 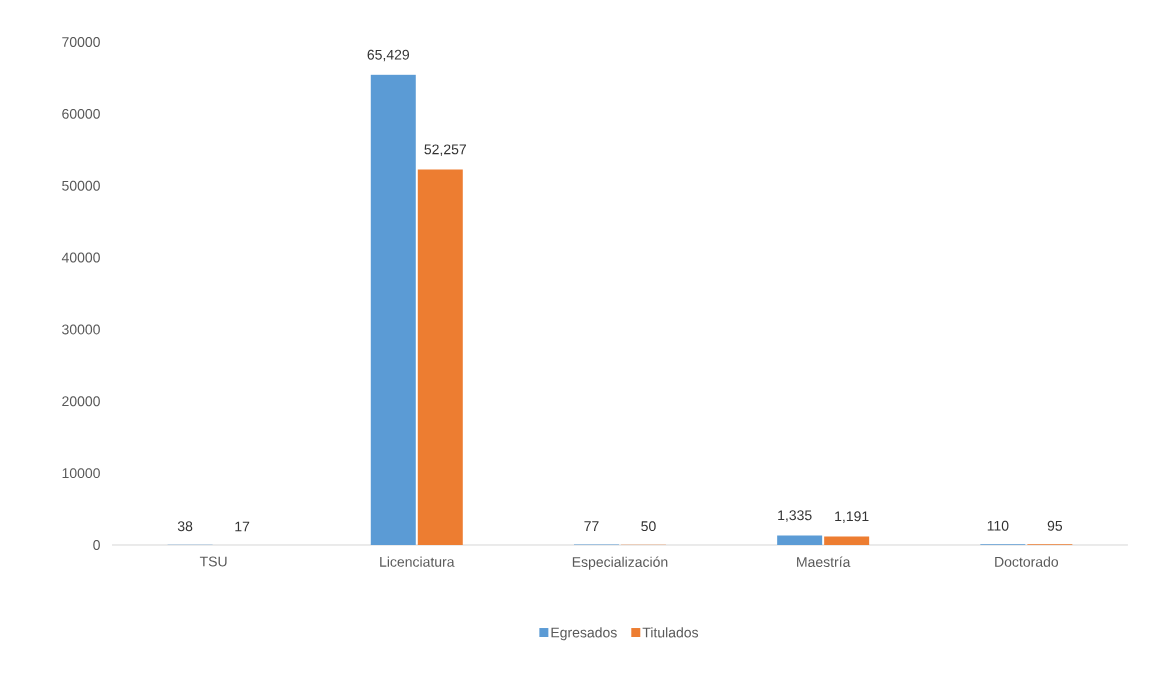 What do you see at coordinates (852, 517) in the screenshot?
I see `data-label: 1,191` at bounding box center [852, 517].